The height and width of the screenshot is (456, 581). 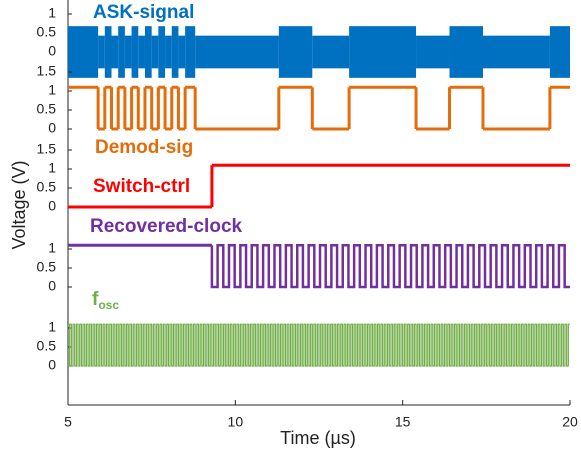 What do you see at coordinates (95, 299) in the screenshot?
I see `signal-title-main: f` at bounding box center [95, 299].